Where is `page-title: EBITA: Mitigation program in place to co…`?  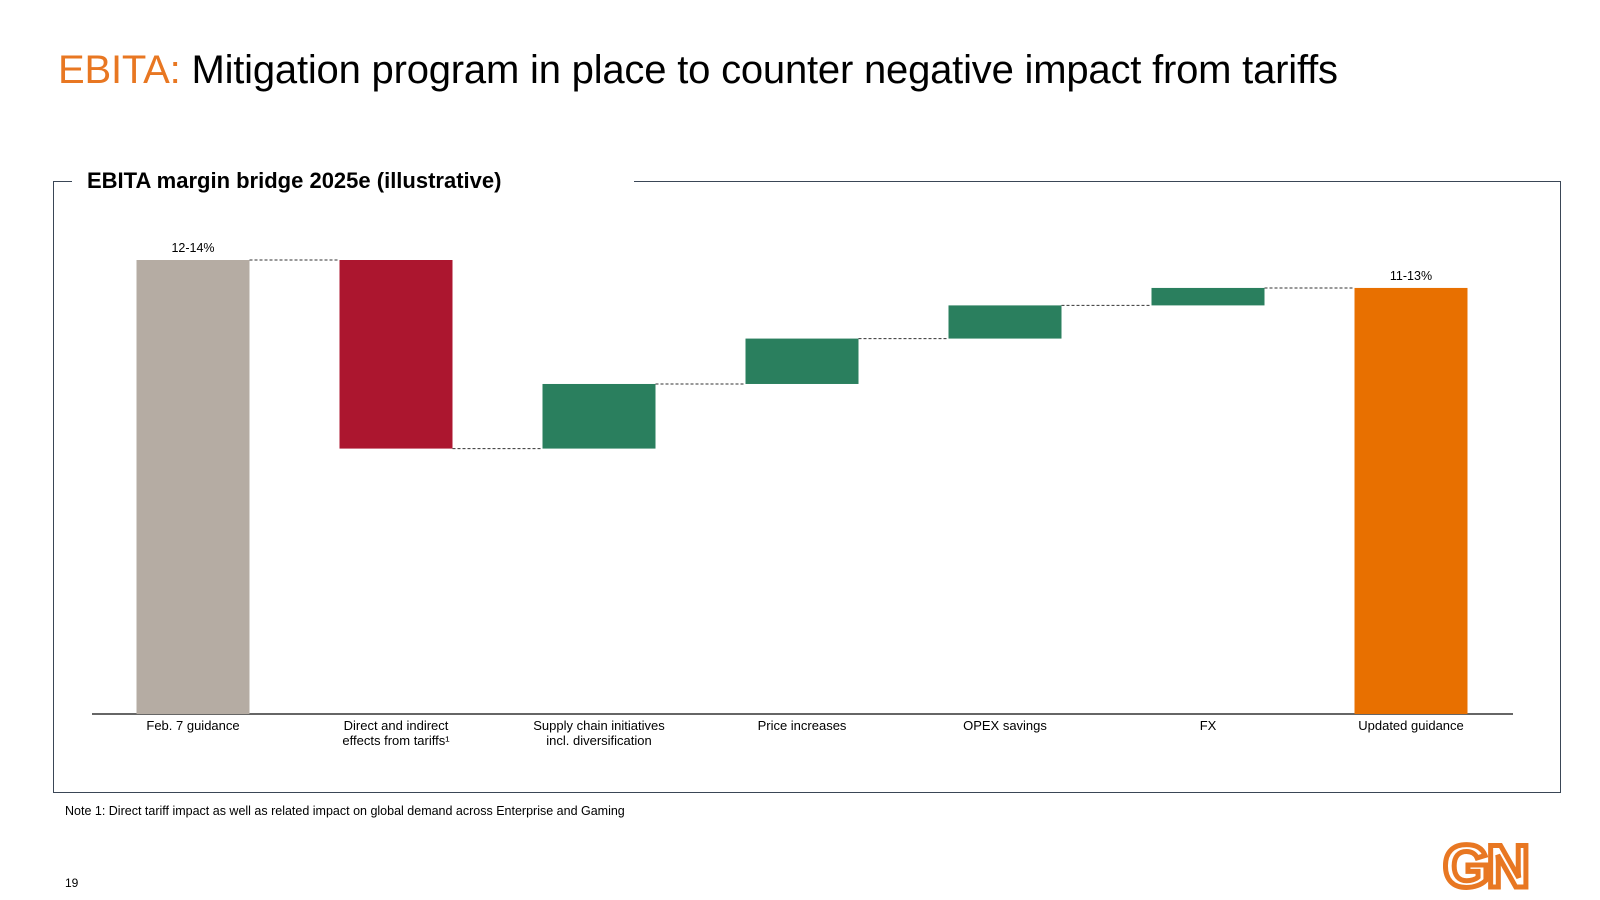 page-title: EBITA: Mitigation program in place to co… is located at coordinates (698, 70).